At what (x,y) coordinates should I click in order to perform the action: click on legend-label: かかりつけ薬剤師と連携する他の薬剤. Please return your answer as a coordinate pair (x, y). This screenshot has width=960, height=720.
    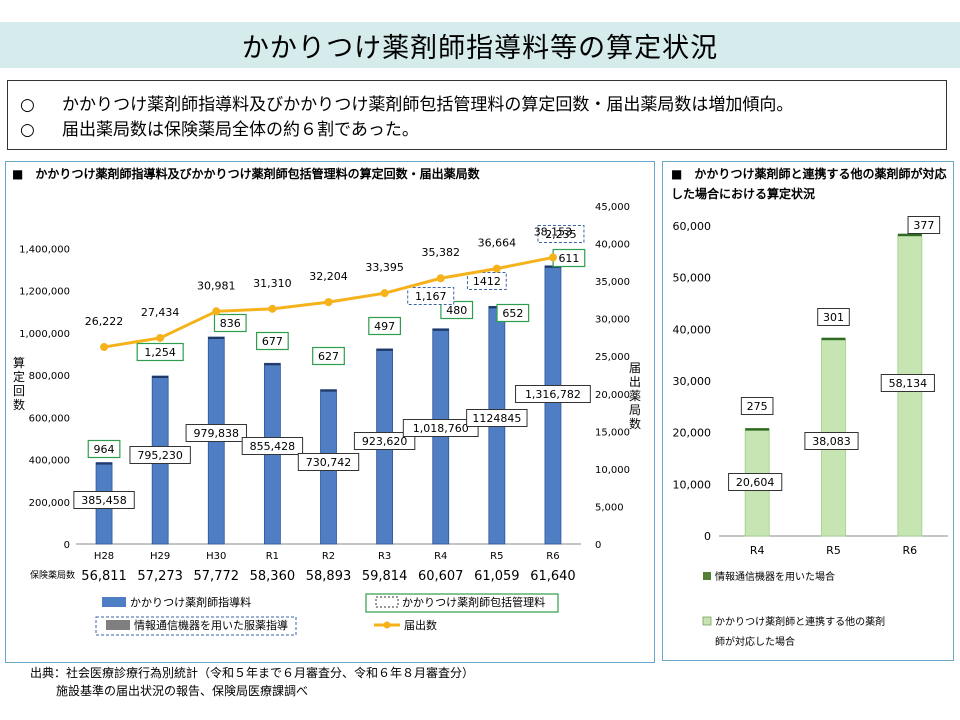
    Looking at the image, I should click on (800, 621).